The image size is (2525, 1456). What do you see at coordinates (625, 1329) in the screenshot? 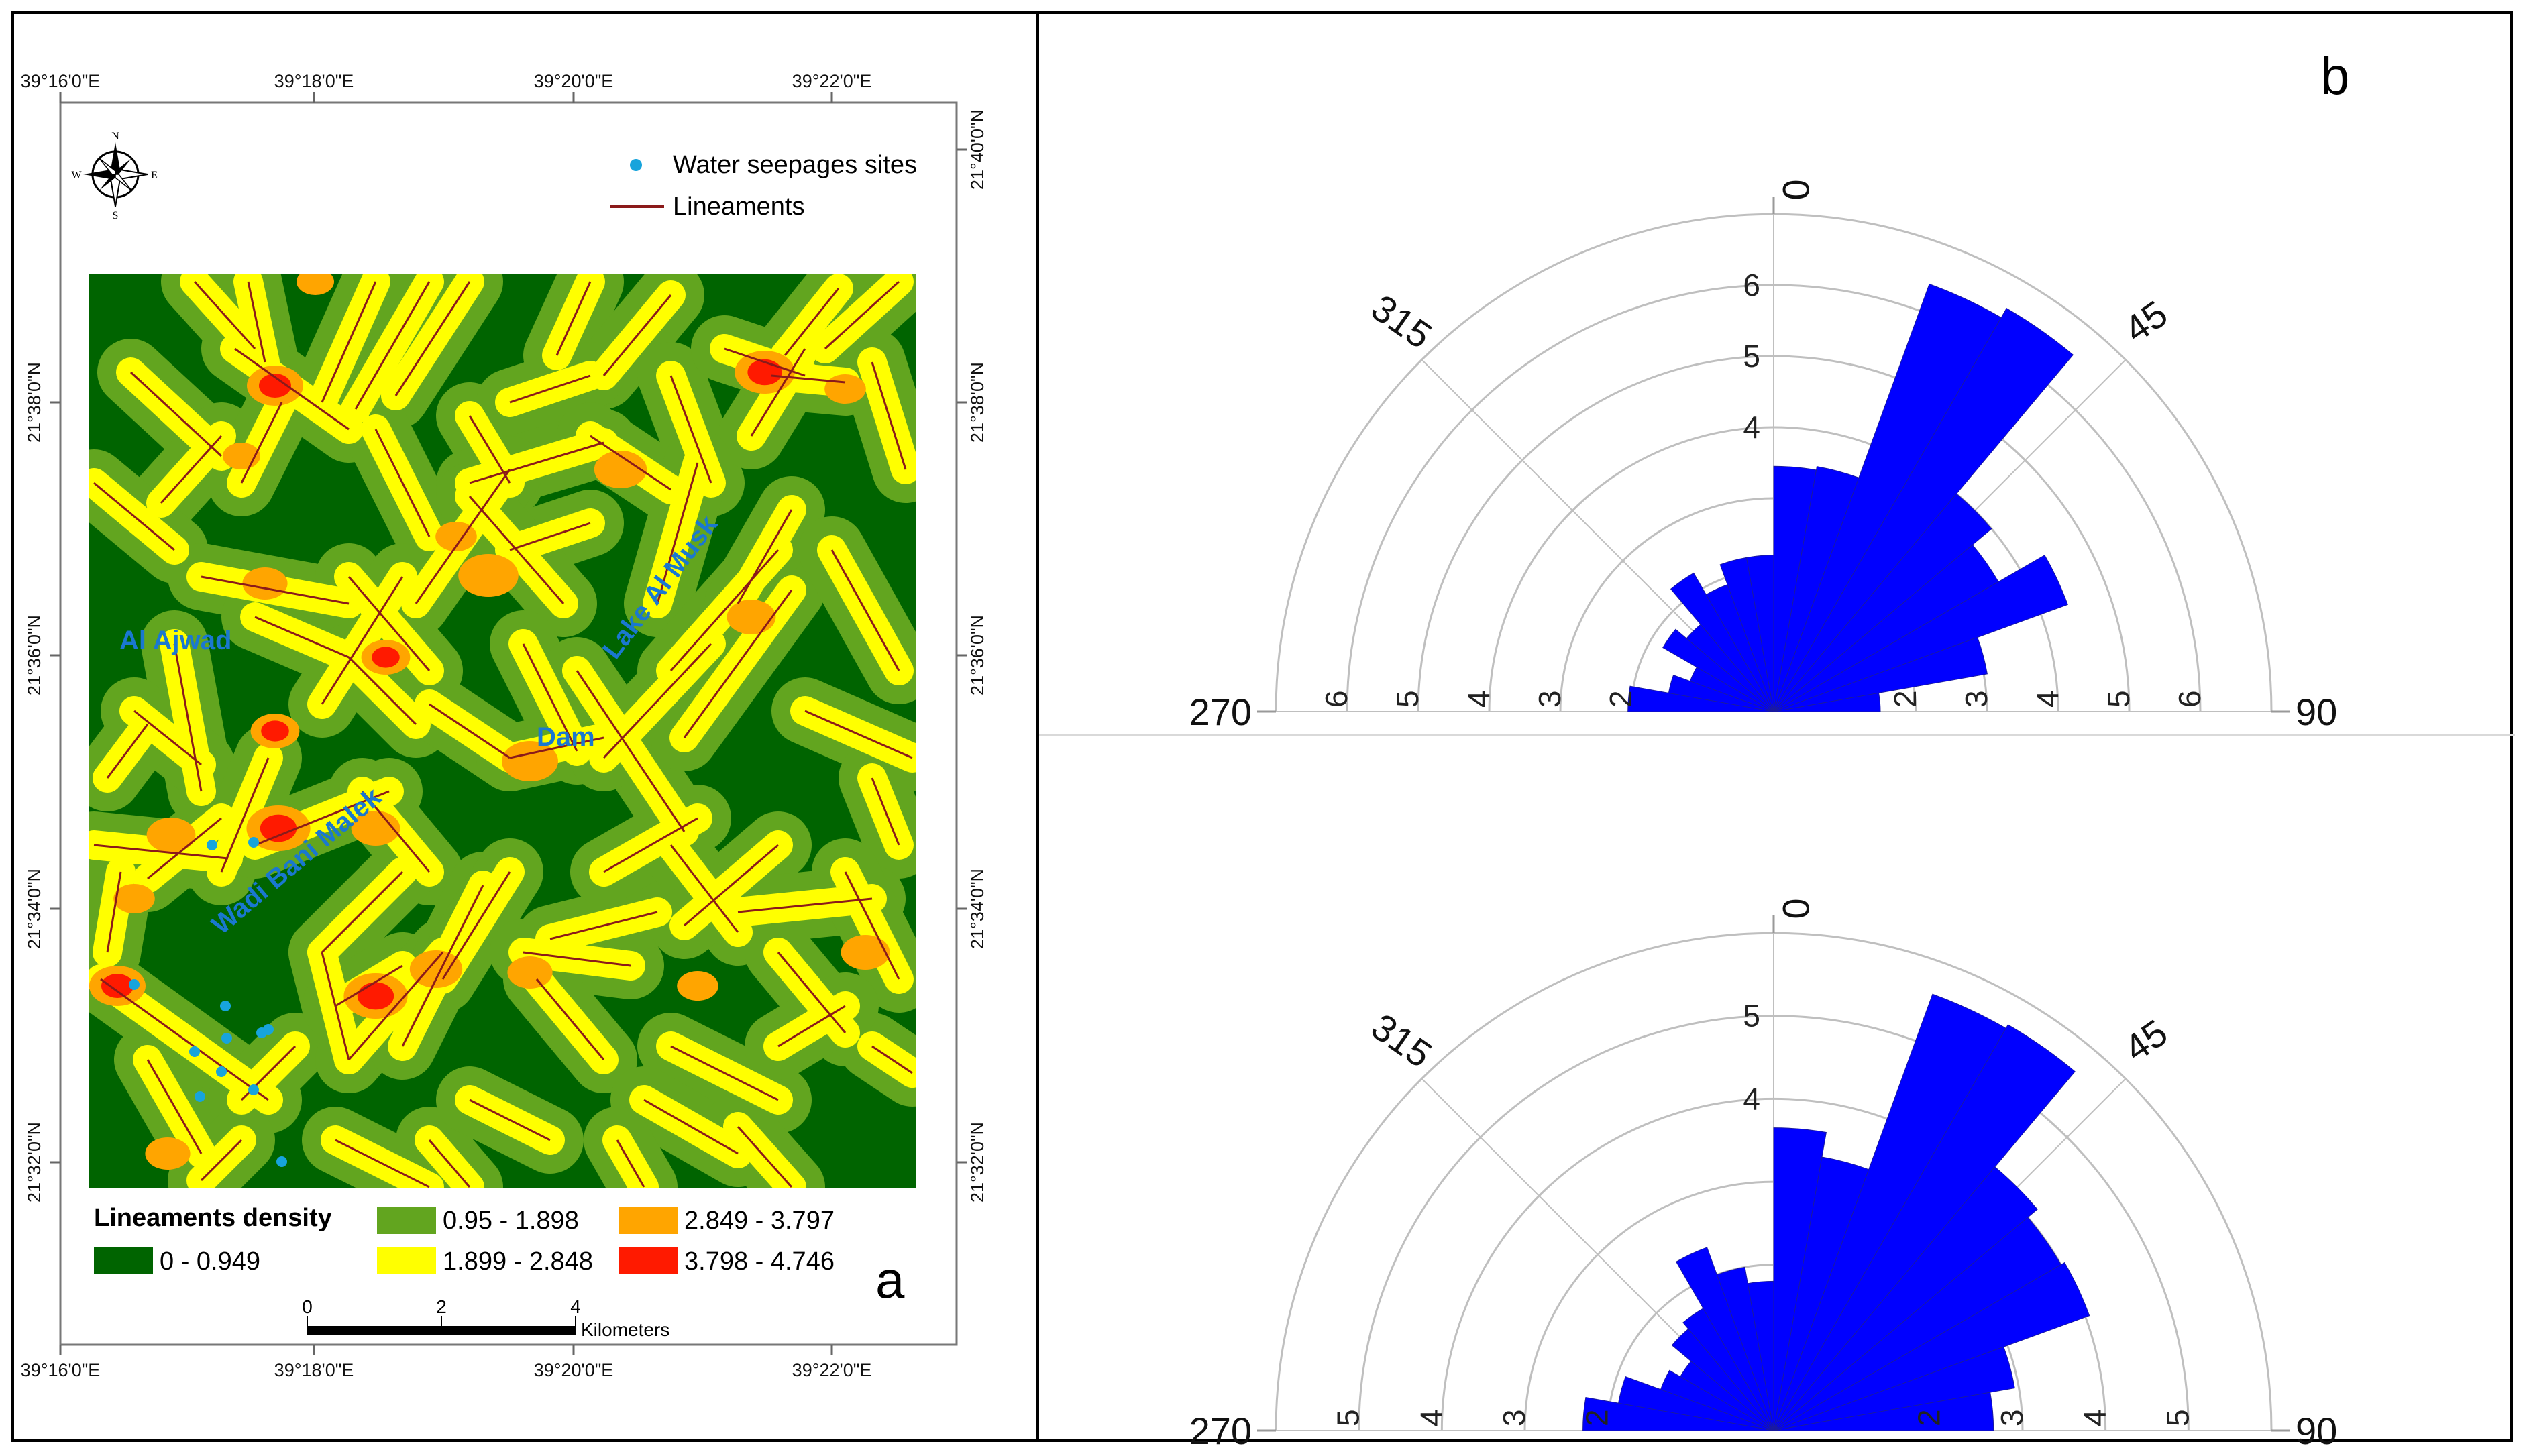
I see `svg-text: Kilometers` at bounding box center [625, 1329].